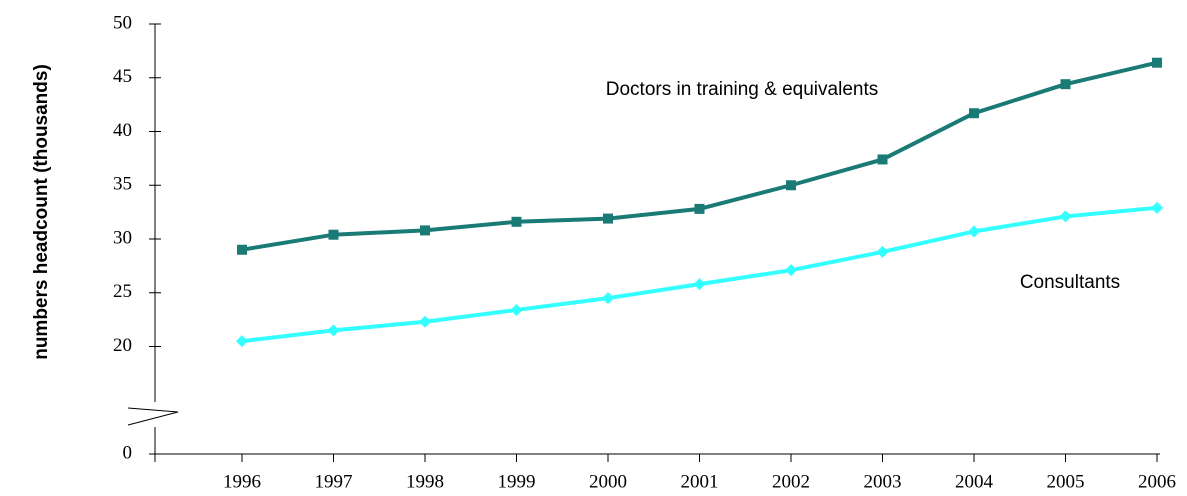 The width and height of the screenshot is (1187, 496). What do you see at coordinates (425, 481) in the screenshot?
I see `x-tick-label: 1998` at bounding box center [425, 481].